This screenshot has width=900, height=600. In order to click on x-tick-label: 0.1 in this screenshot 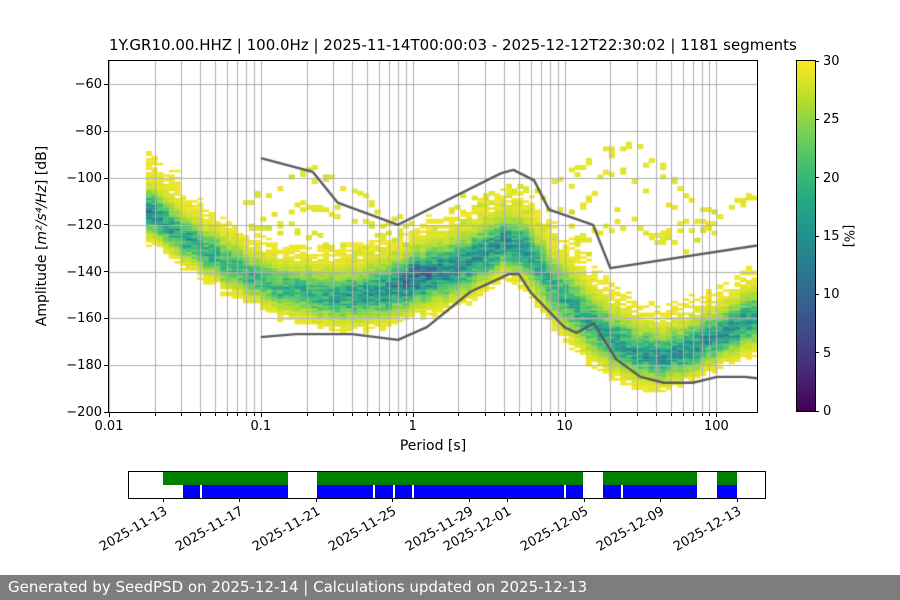, I will do `click(261, 426)`.